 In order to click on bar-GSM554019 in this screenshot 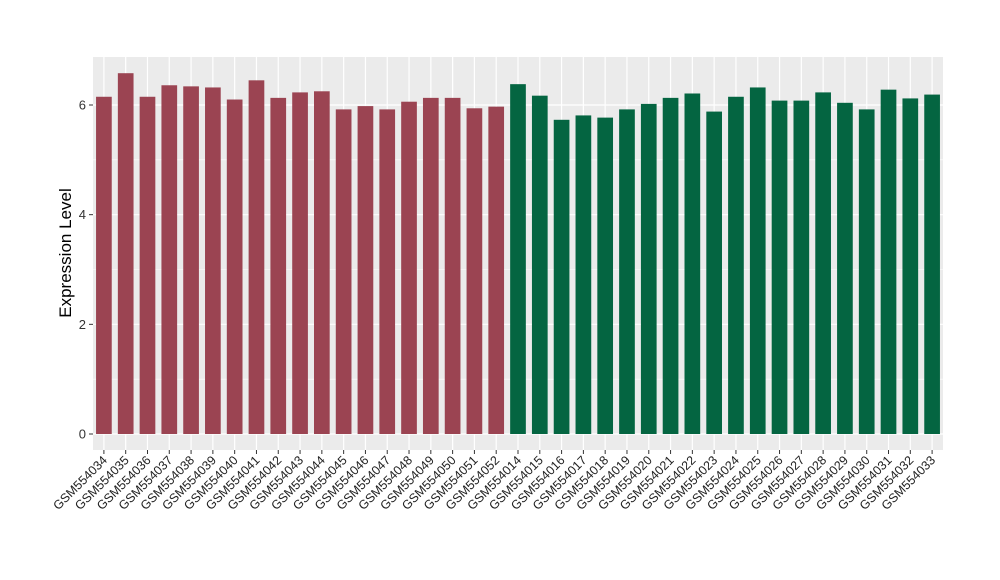, I will do `click(627, 271)`.